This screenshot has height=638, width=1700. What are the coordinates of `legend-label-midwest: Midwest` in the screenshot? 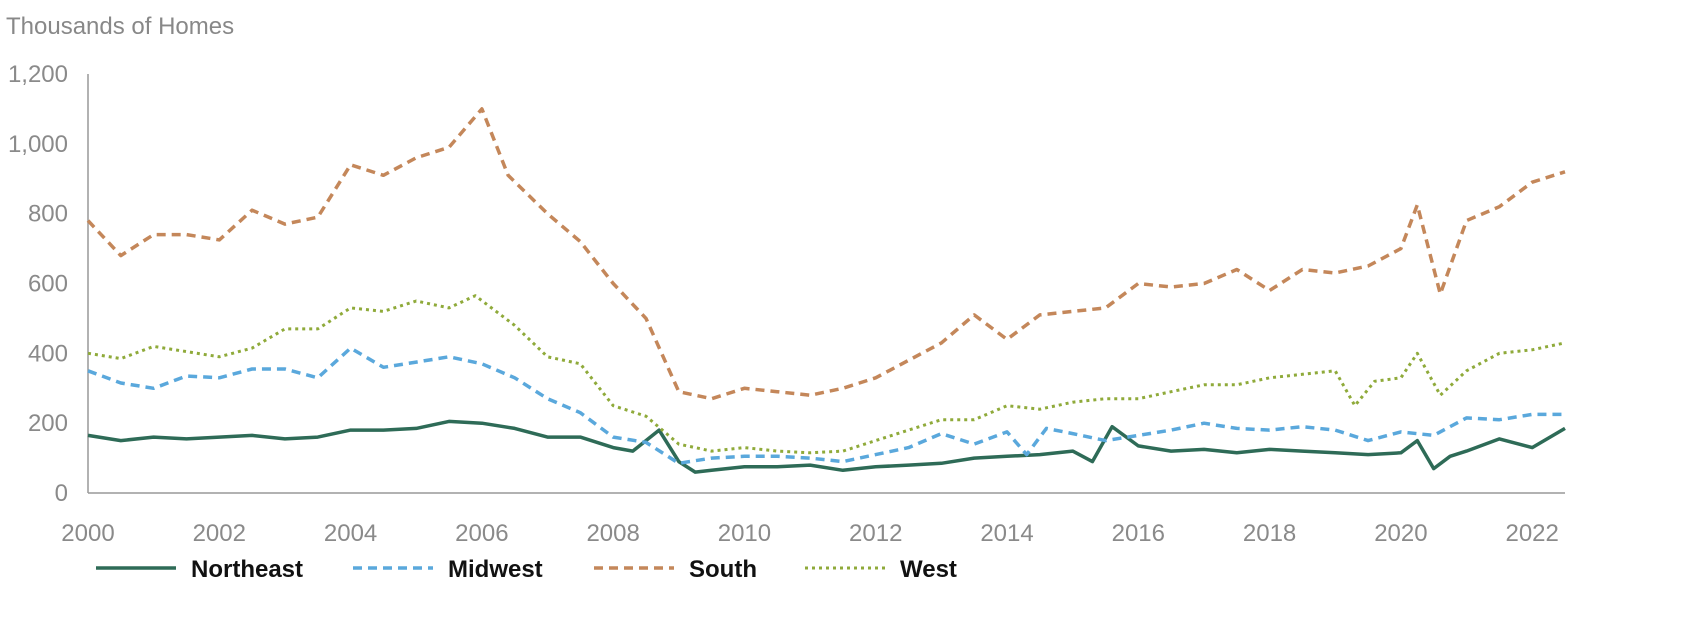 It's located at (495, 569).